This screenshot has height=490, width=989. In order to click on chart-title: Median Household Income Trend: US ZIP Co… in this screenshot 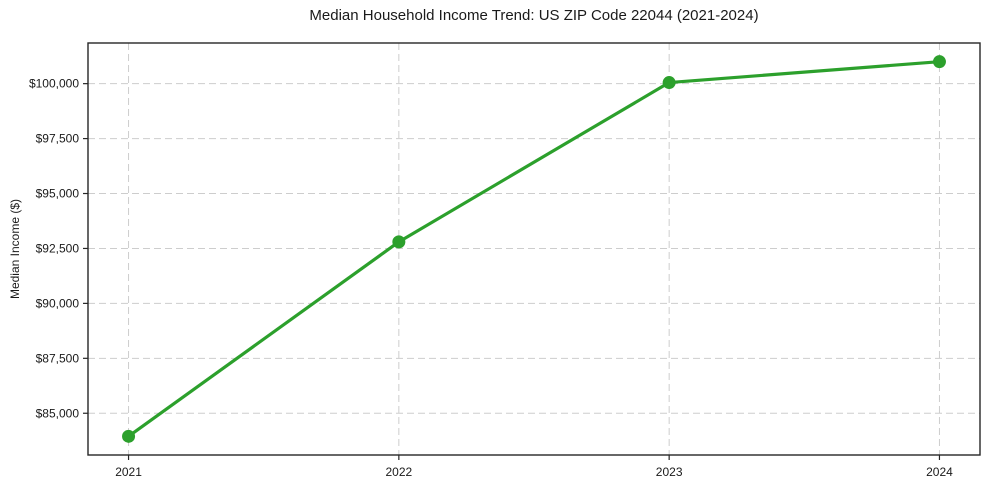, I will do `click(534, 15)`.